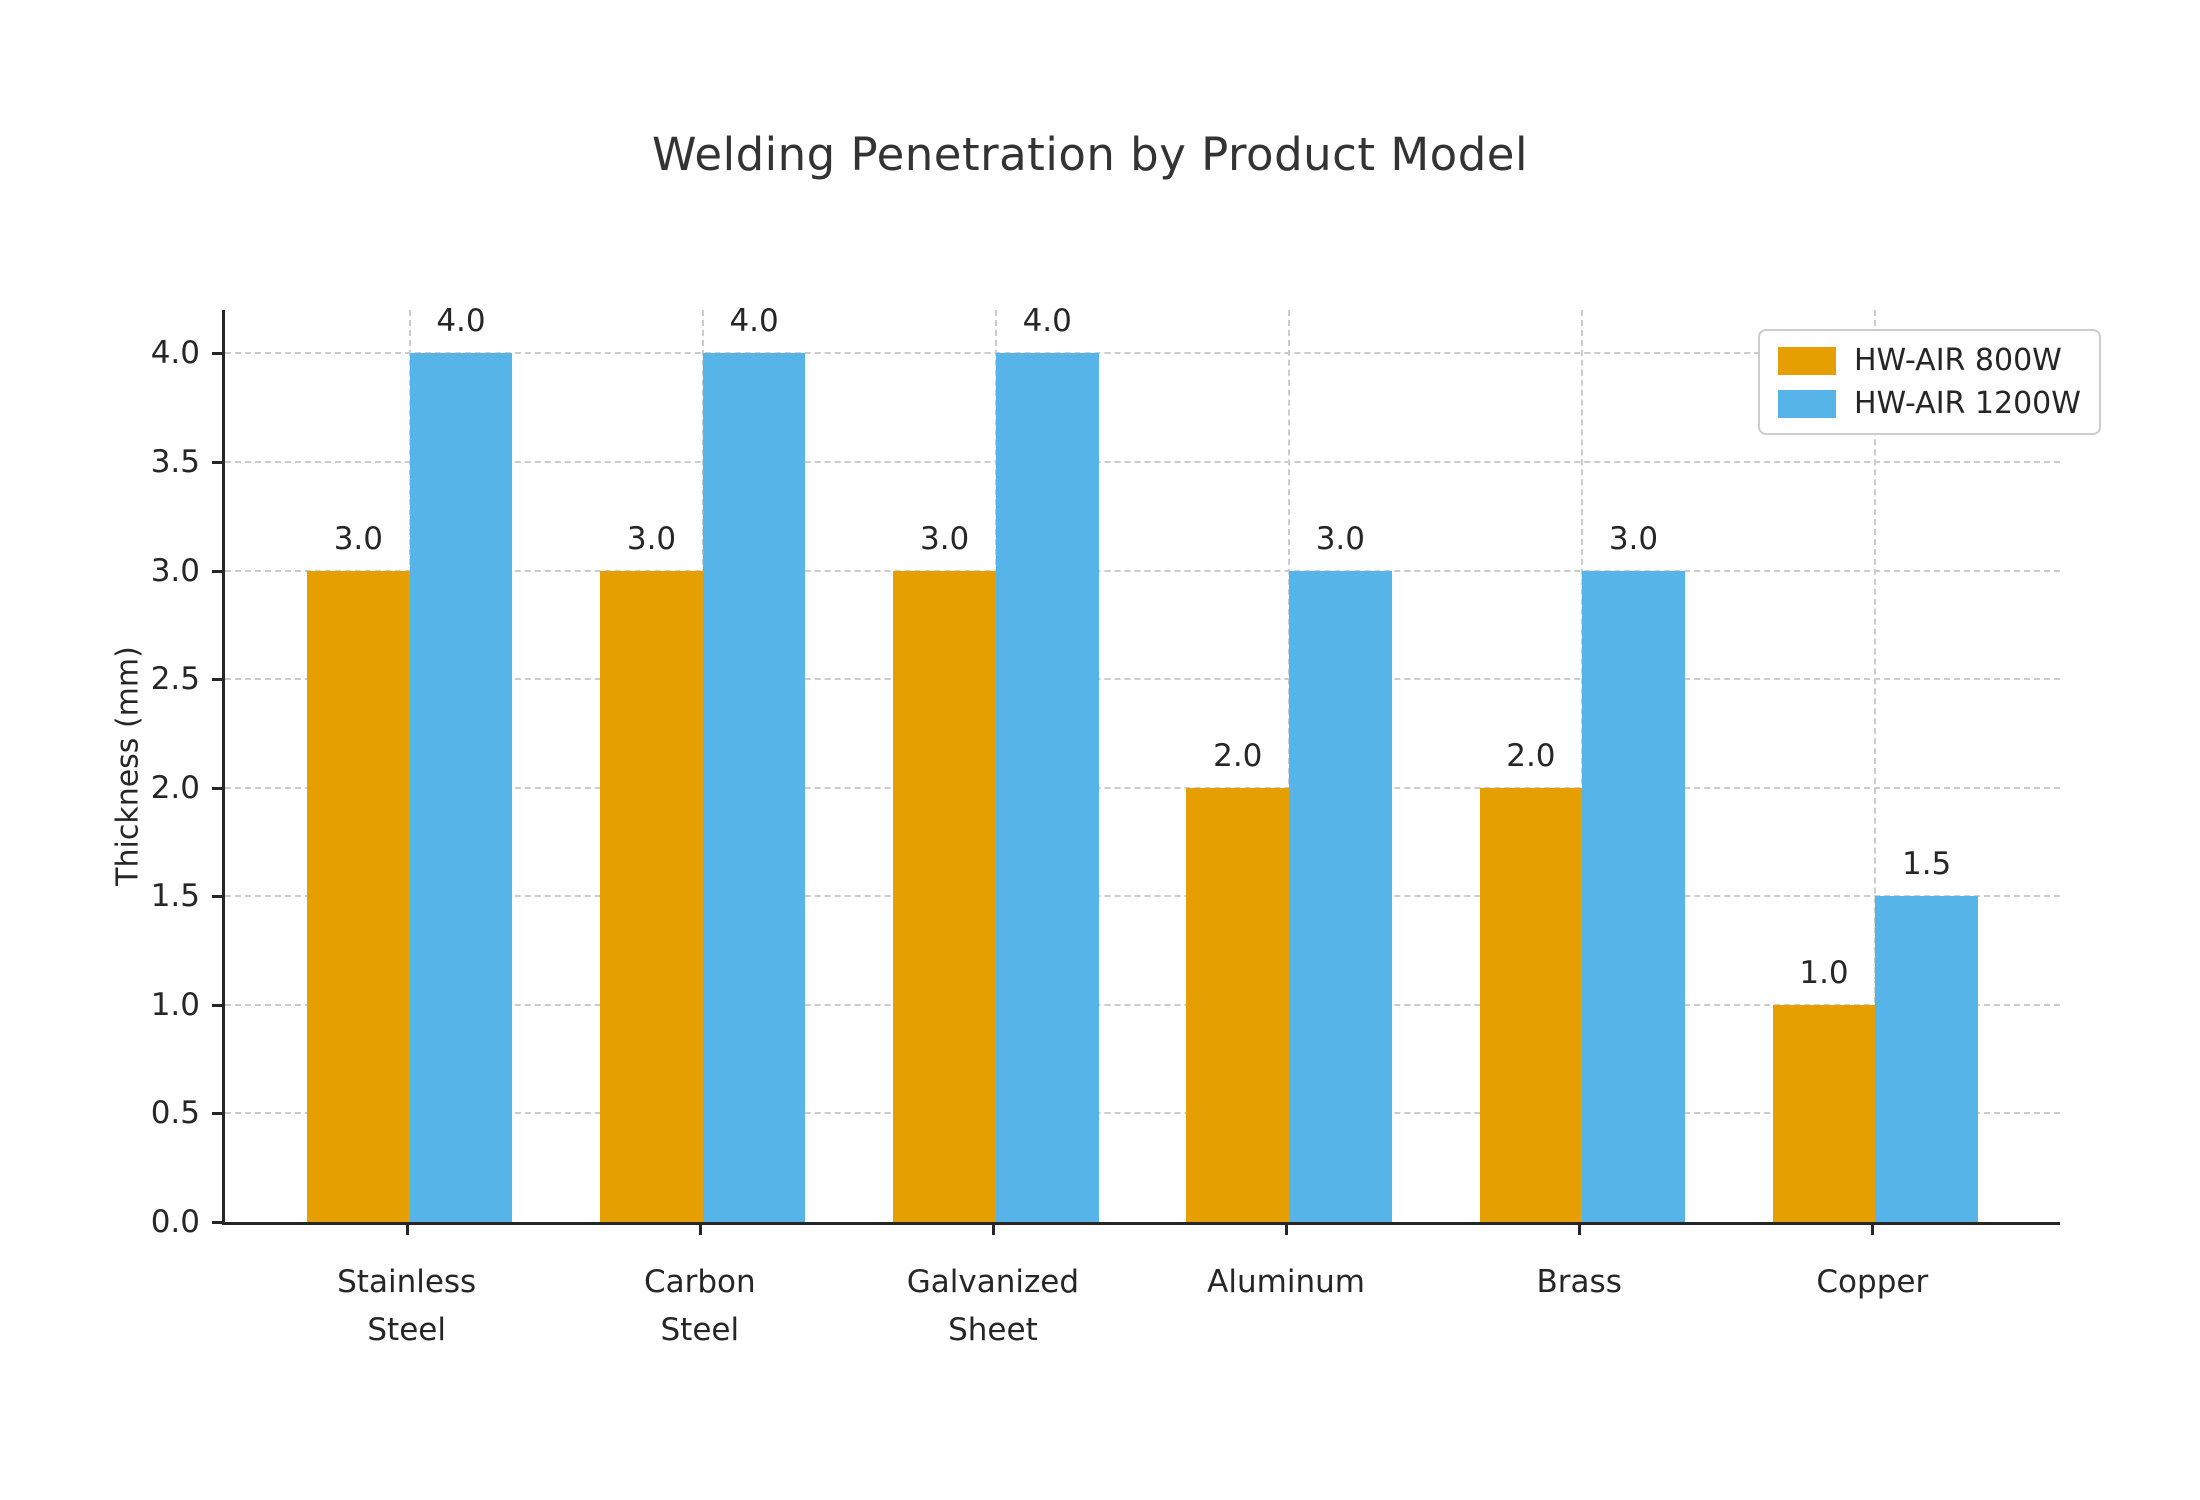 The width and height of the screenshot is (2200, 1500). I want to click on y-tick-label: 0.5, so click(175, 1113).